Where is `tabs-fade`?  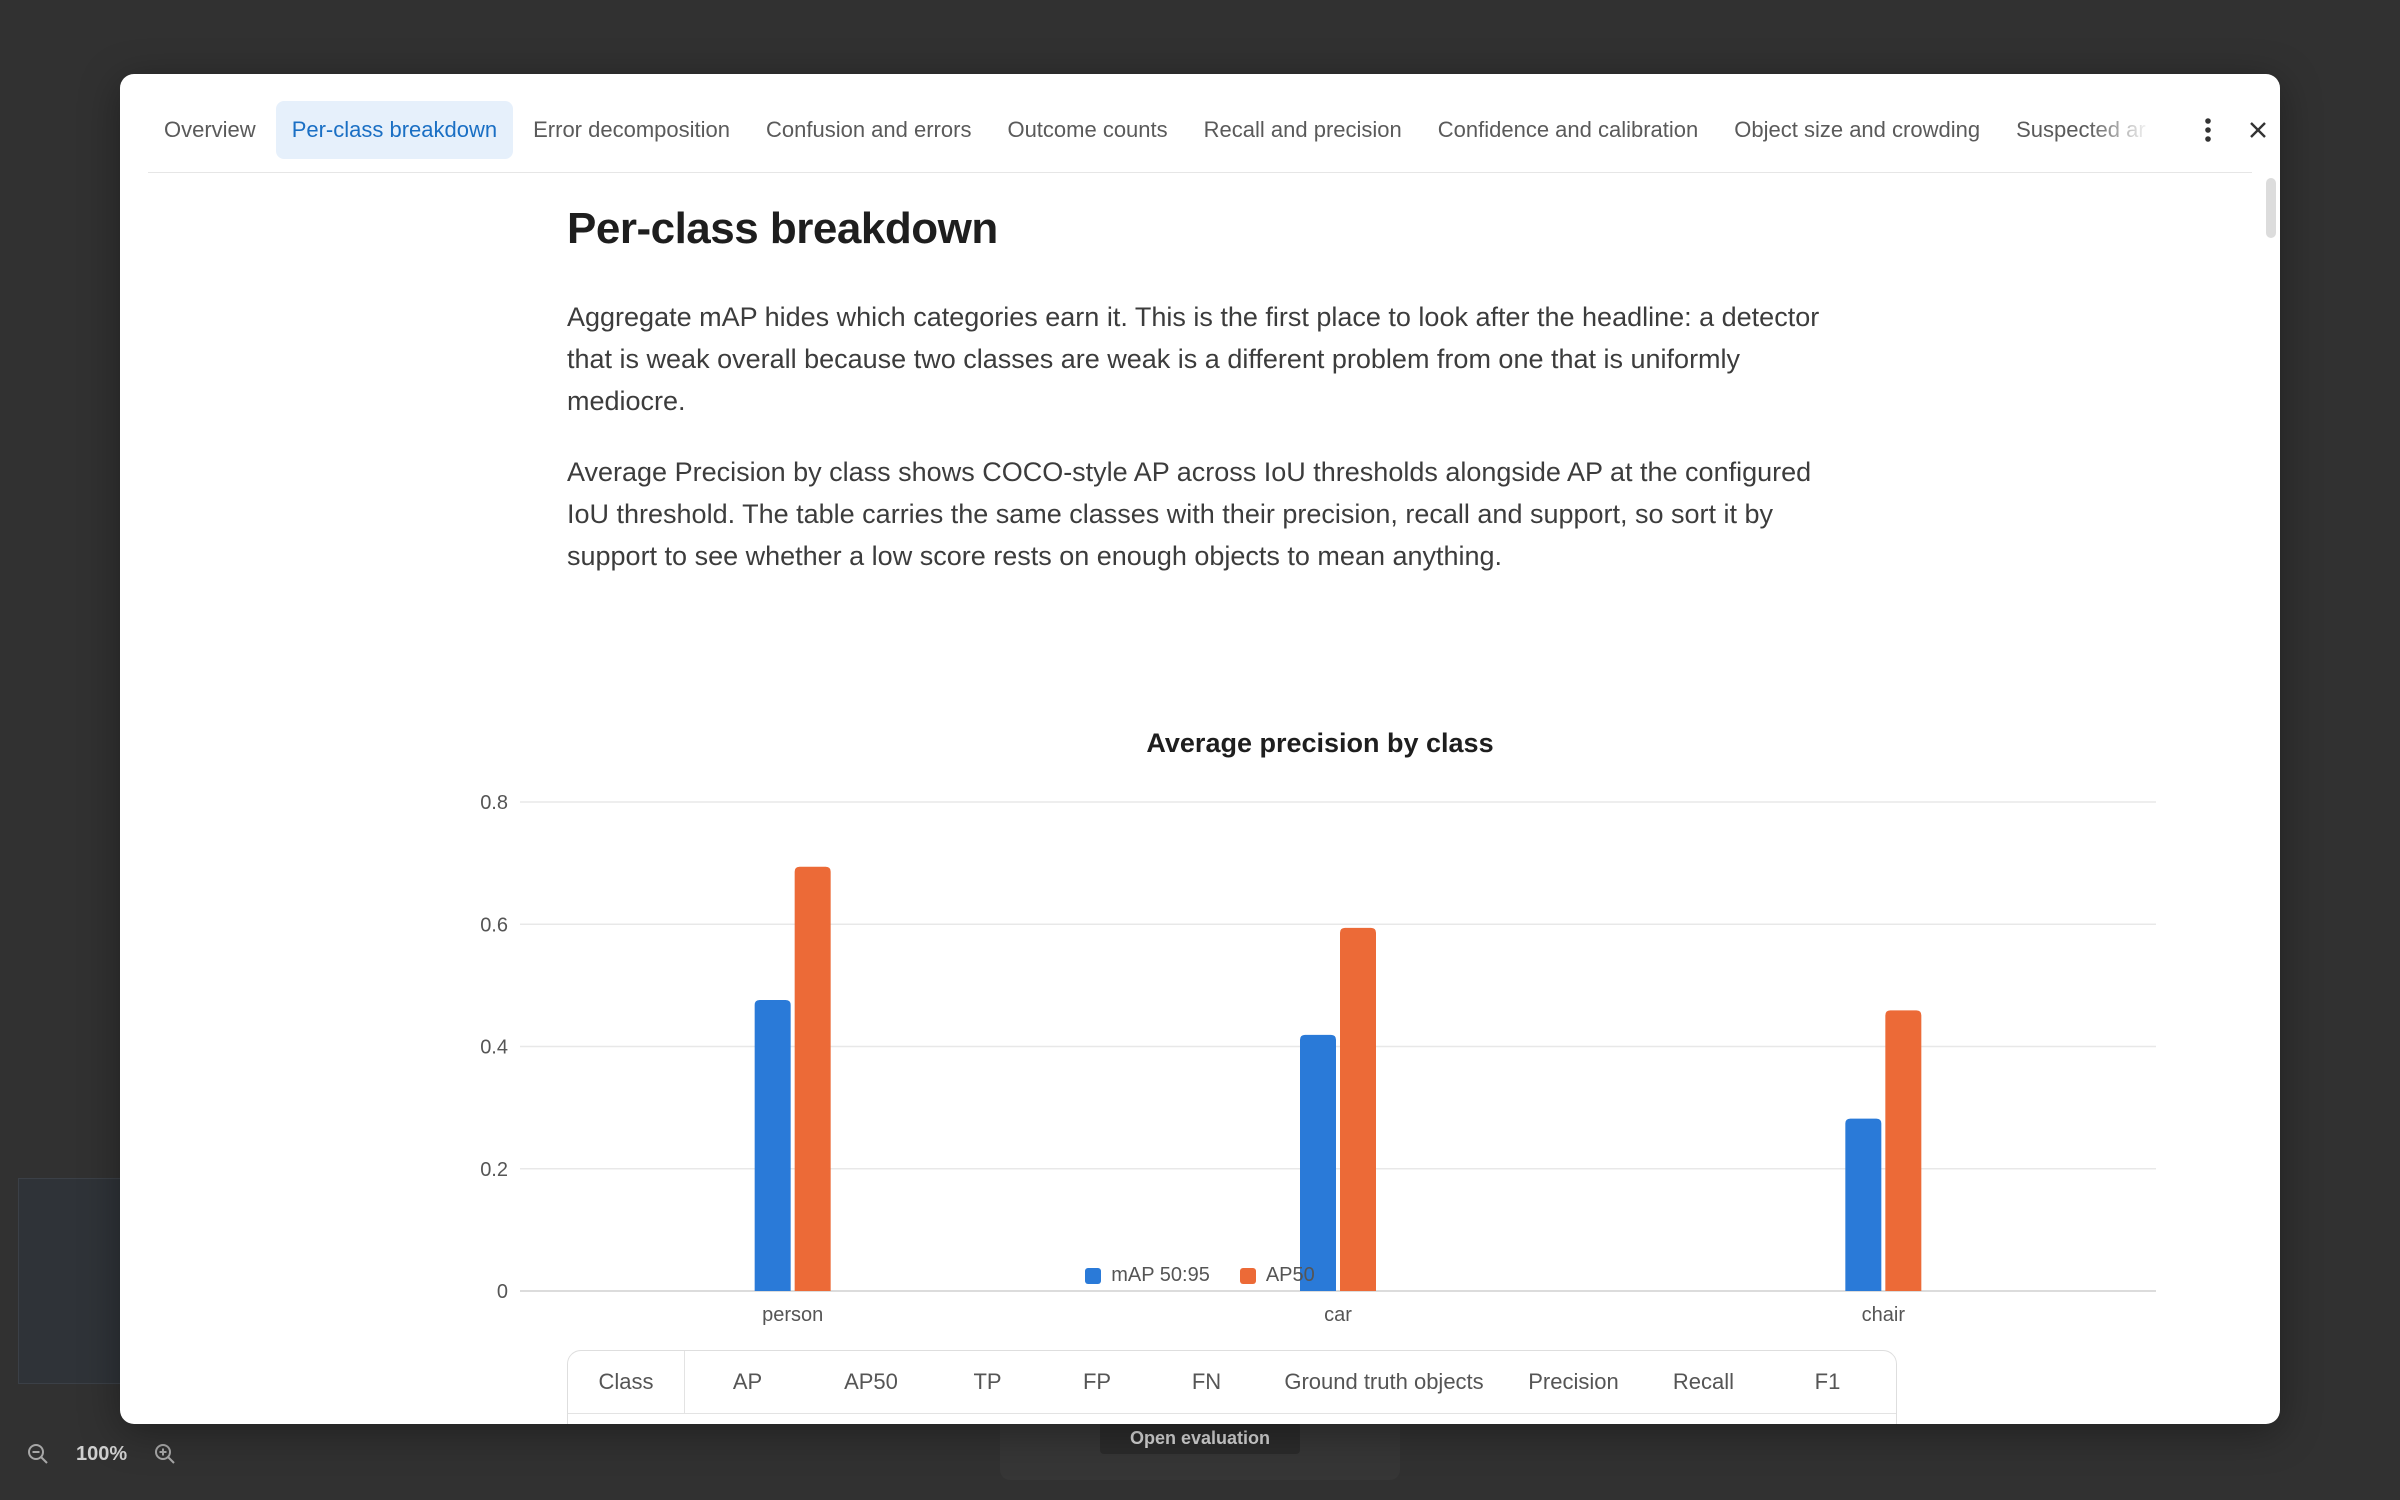 tabs-fade is located at coordinates (2133, 130).